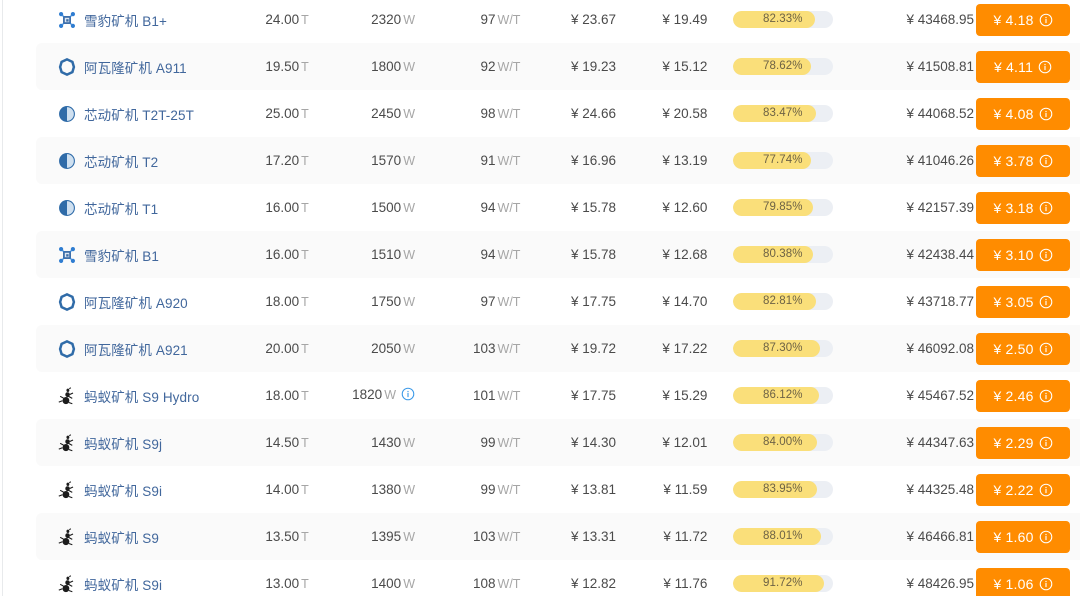 This screenshot has width=1080, height=596. Describe the element at coordinates (593, 536) in the screenshot. I see `daily-revenue-cell: ¥ 13.31` at that location.